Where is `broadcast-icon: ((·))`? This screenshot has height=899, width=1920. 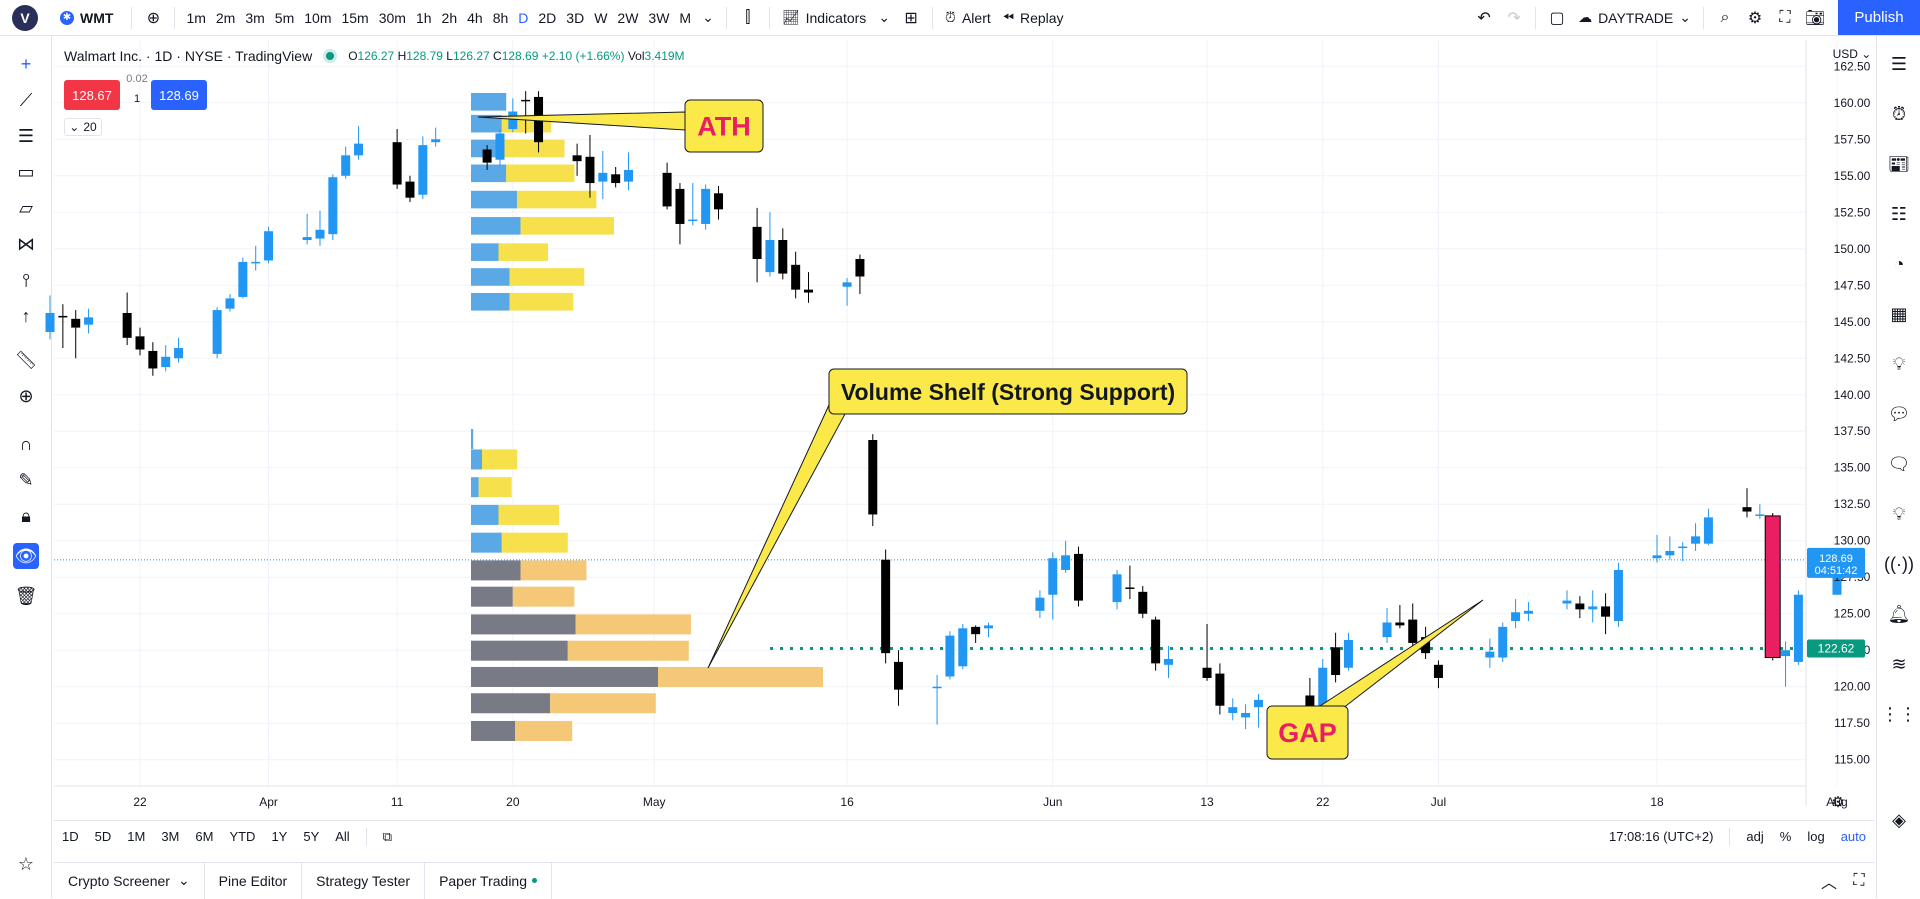 broadcast-icon: ((·)) is located at coordinates (1899, 563).